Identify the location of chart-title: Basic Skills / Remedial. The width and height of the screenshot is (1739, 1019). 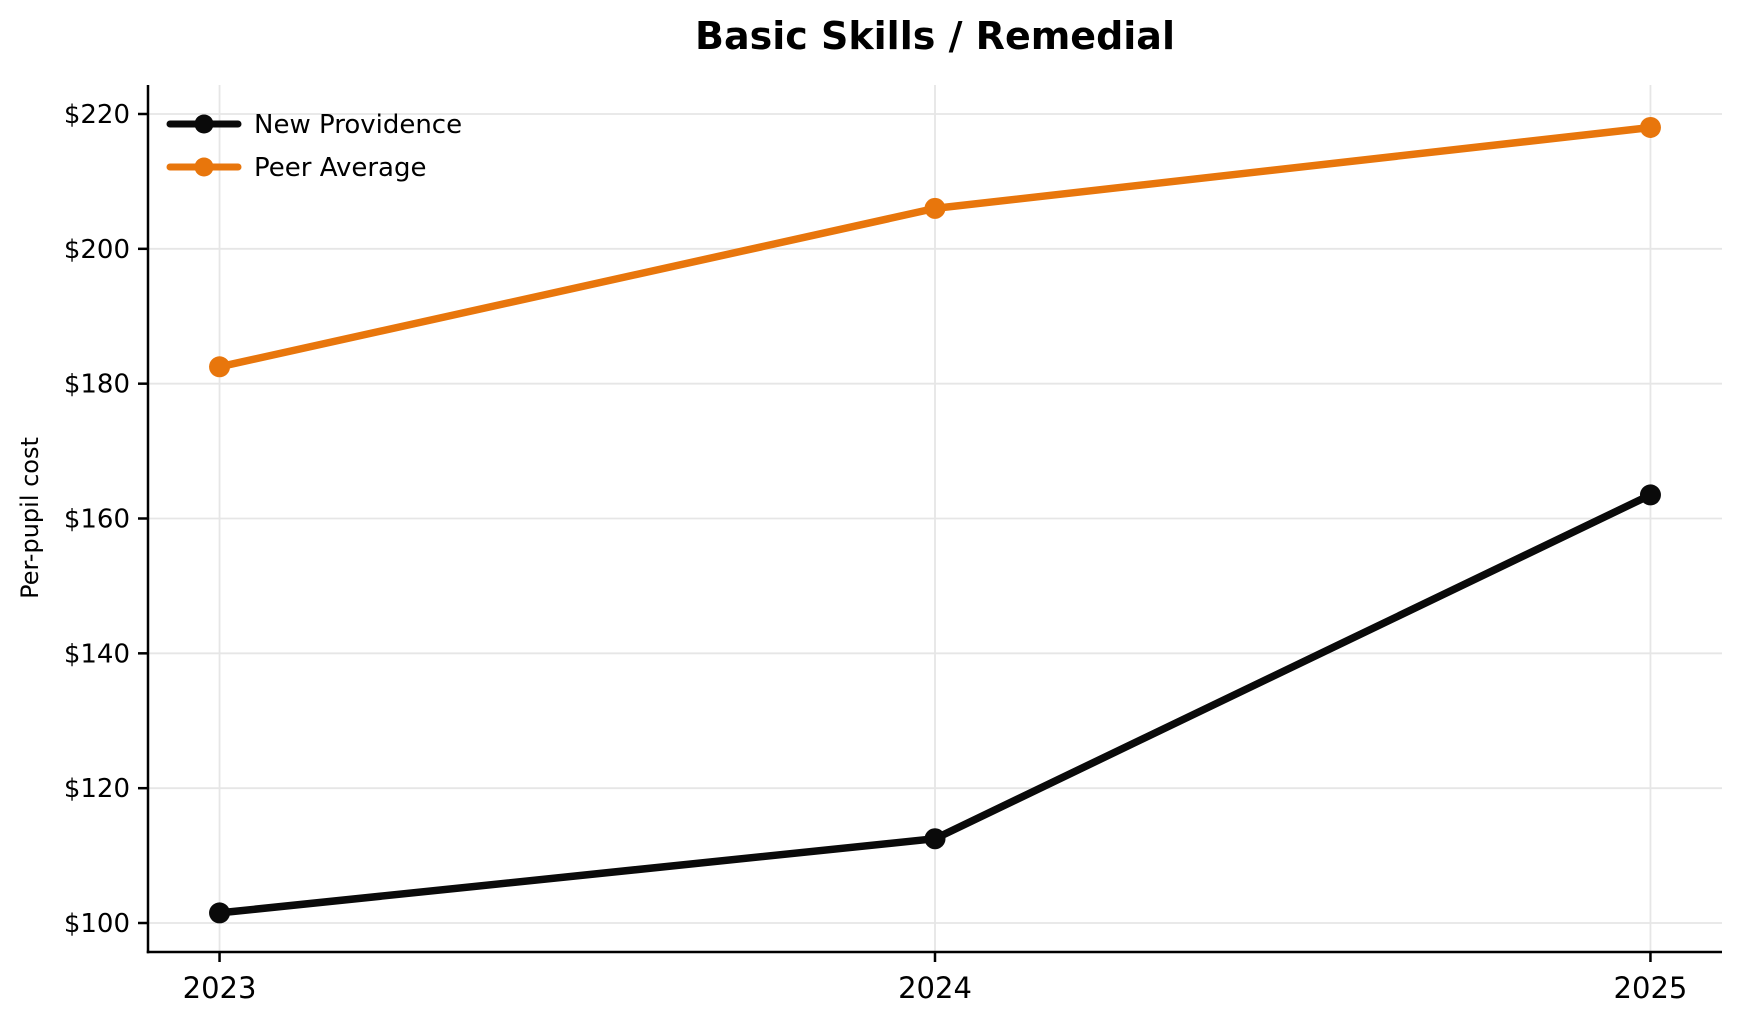
(935, 36).